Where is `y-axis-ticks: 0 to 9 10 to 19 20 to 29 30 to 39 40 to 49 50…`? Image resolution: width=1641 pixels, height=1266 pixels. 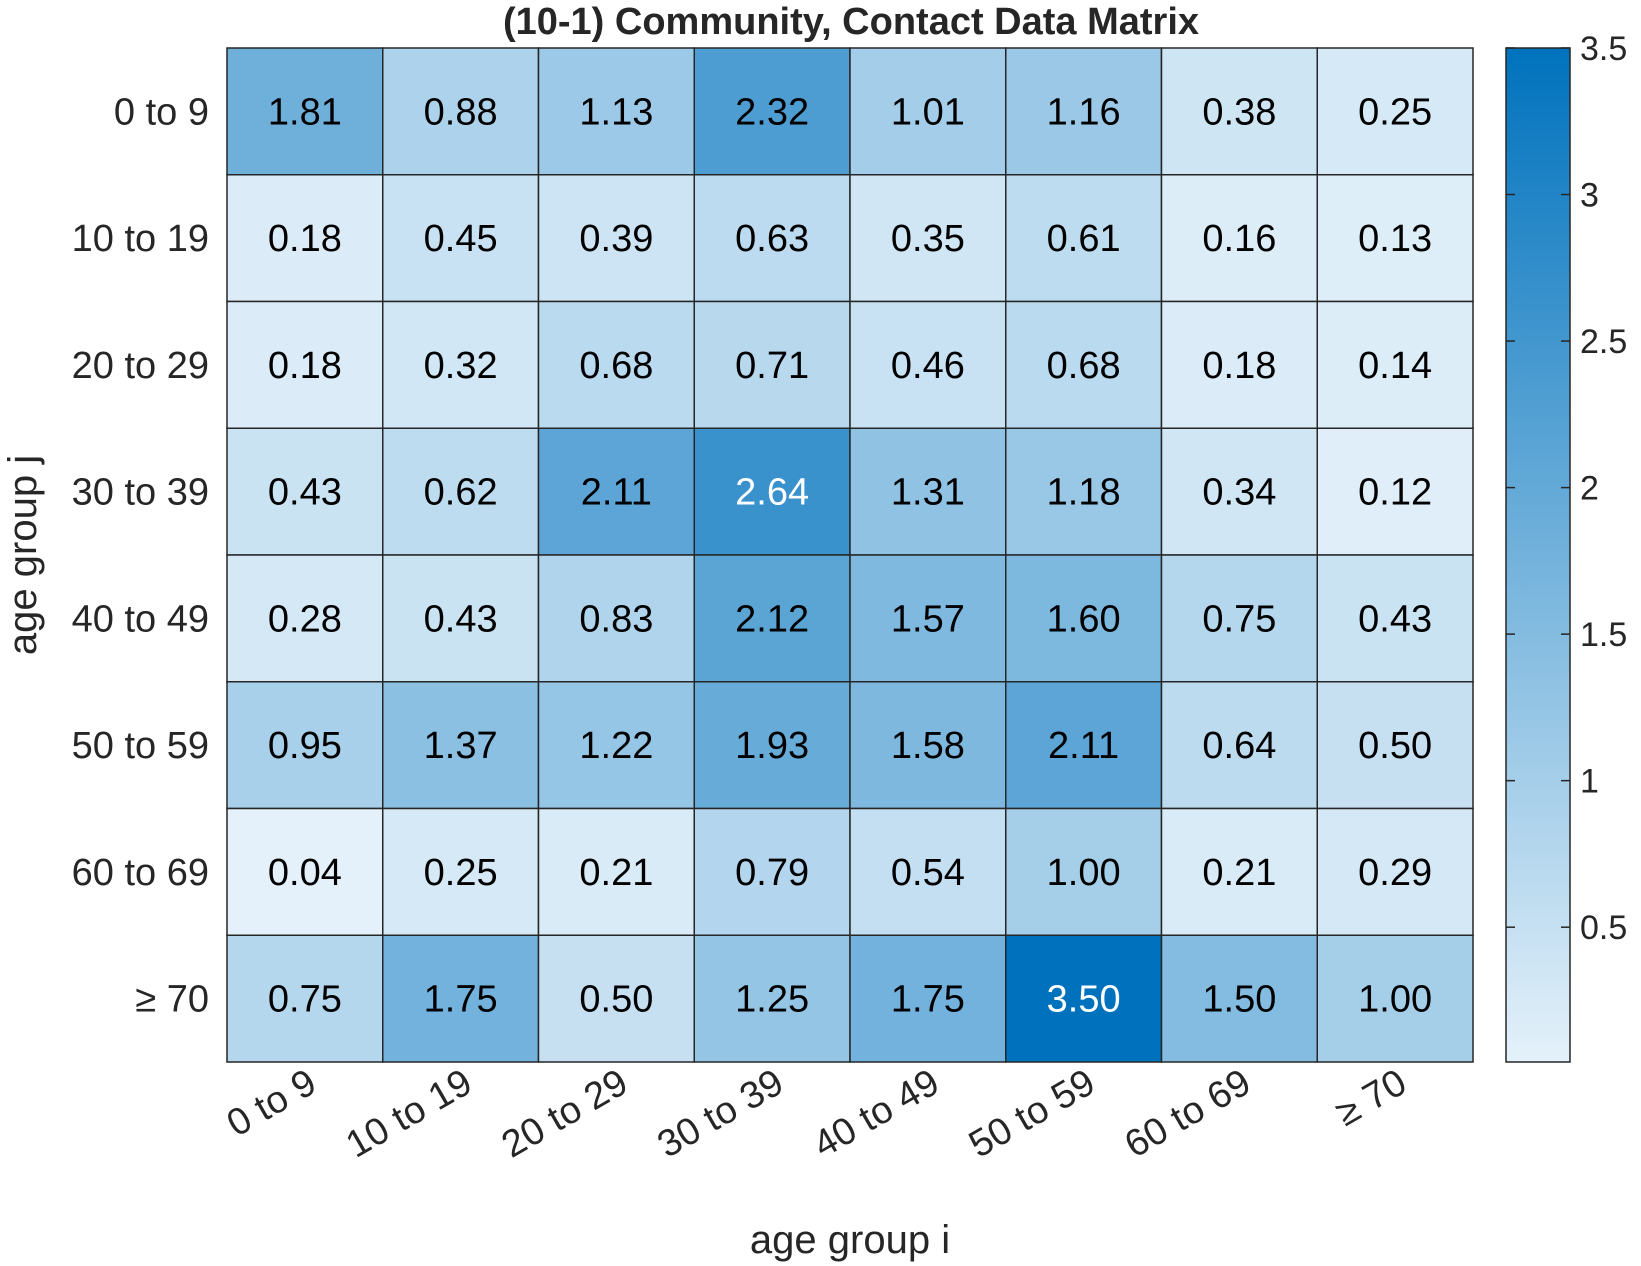 y-axis-ticks: 0 to 9 10 to 19 20 to 29 30 to 39 40 to 49 50… is located at coordinates (140, 555).